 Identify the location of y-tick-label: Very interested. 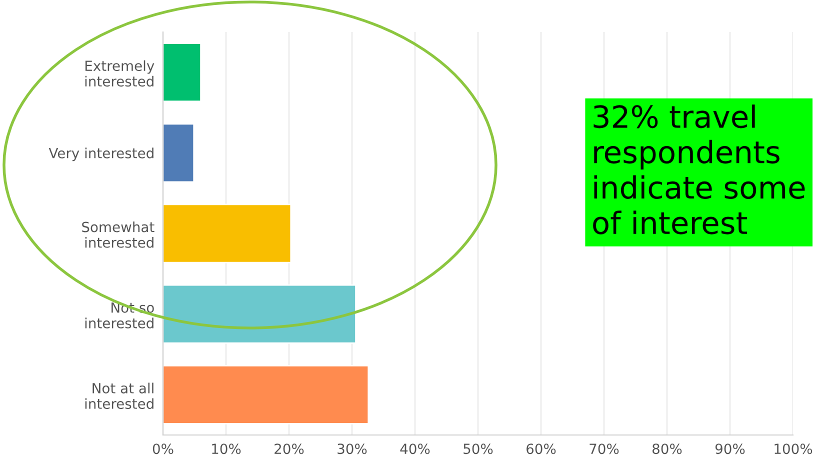
(101, 155).